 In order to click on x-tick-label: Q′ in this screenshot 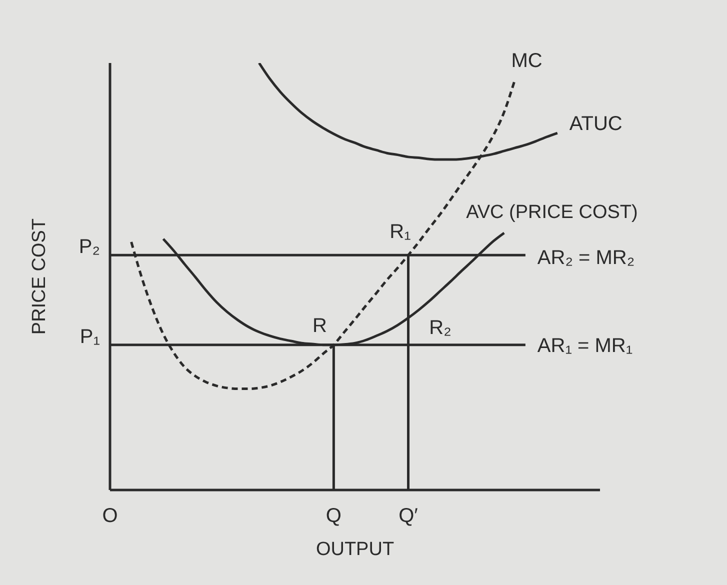, I will do `click(408, 516)`.